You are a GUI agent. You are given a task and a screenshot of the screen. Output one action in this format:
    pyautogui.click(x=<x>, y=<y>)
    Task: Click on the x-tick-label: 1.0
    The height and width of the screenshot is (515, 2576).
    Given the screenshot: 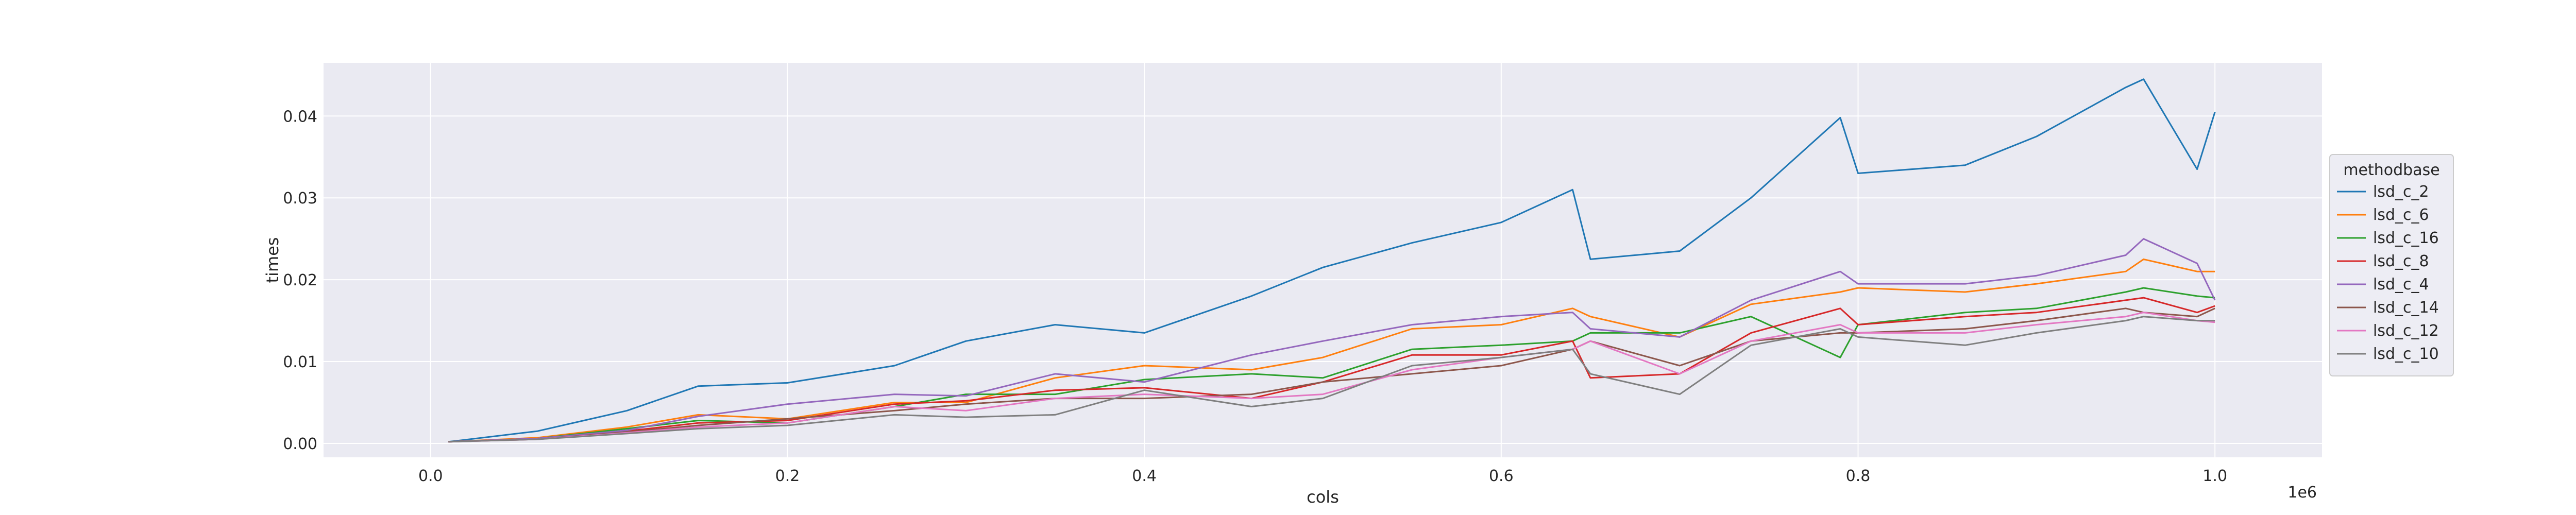 What is the action you would take?
    pyautogui.click(x=2214, y=476)
    